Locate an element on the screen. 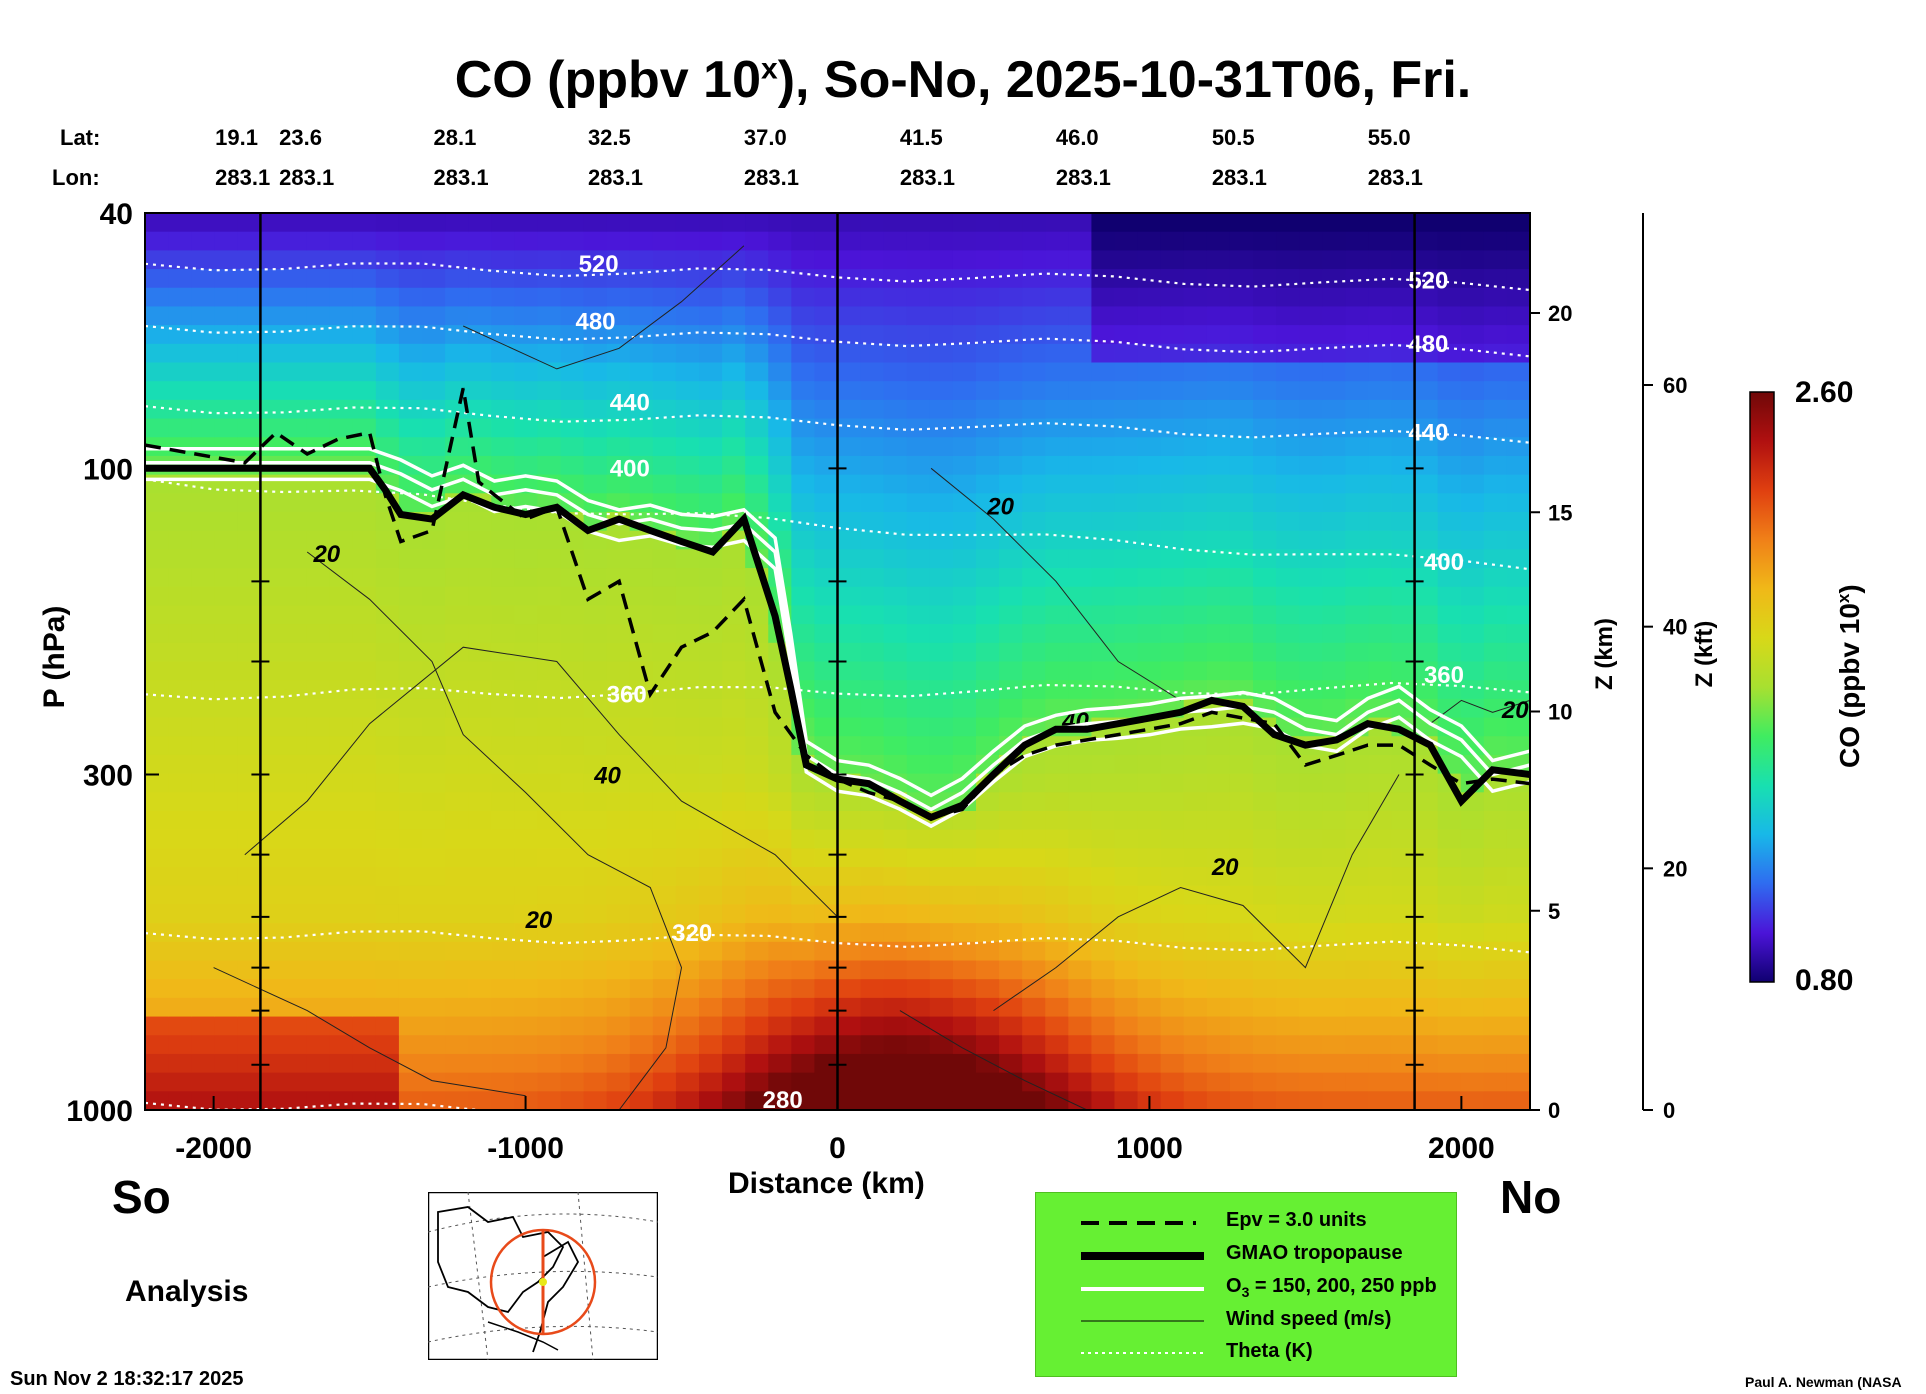 The height and width of the screenshot is (1394, 1926). theta-label: 400 is located at coordinates (1444, 562).